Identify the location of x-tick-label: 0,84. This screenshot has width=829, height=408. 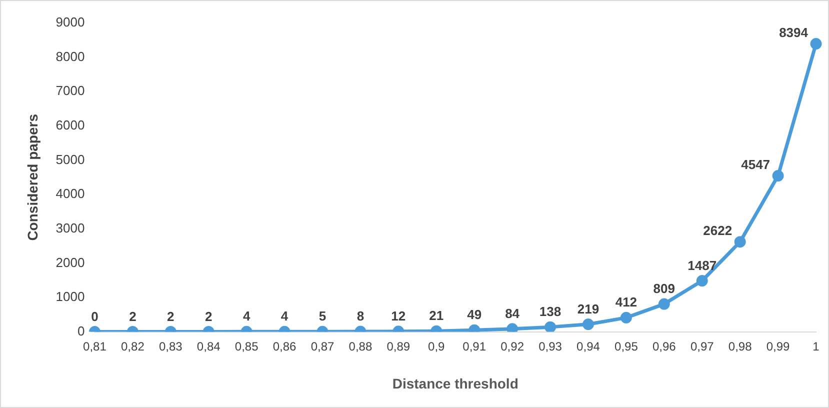
(208, 346).